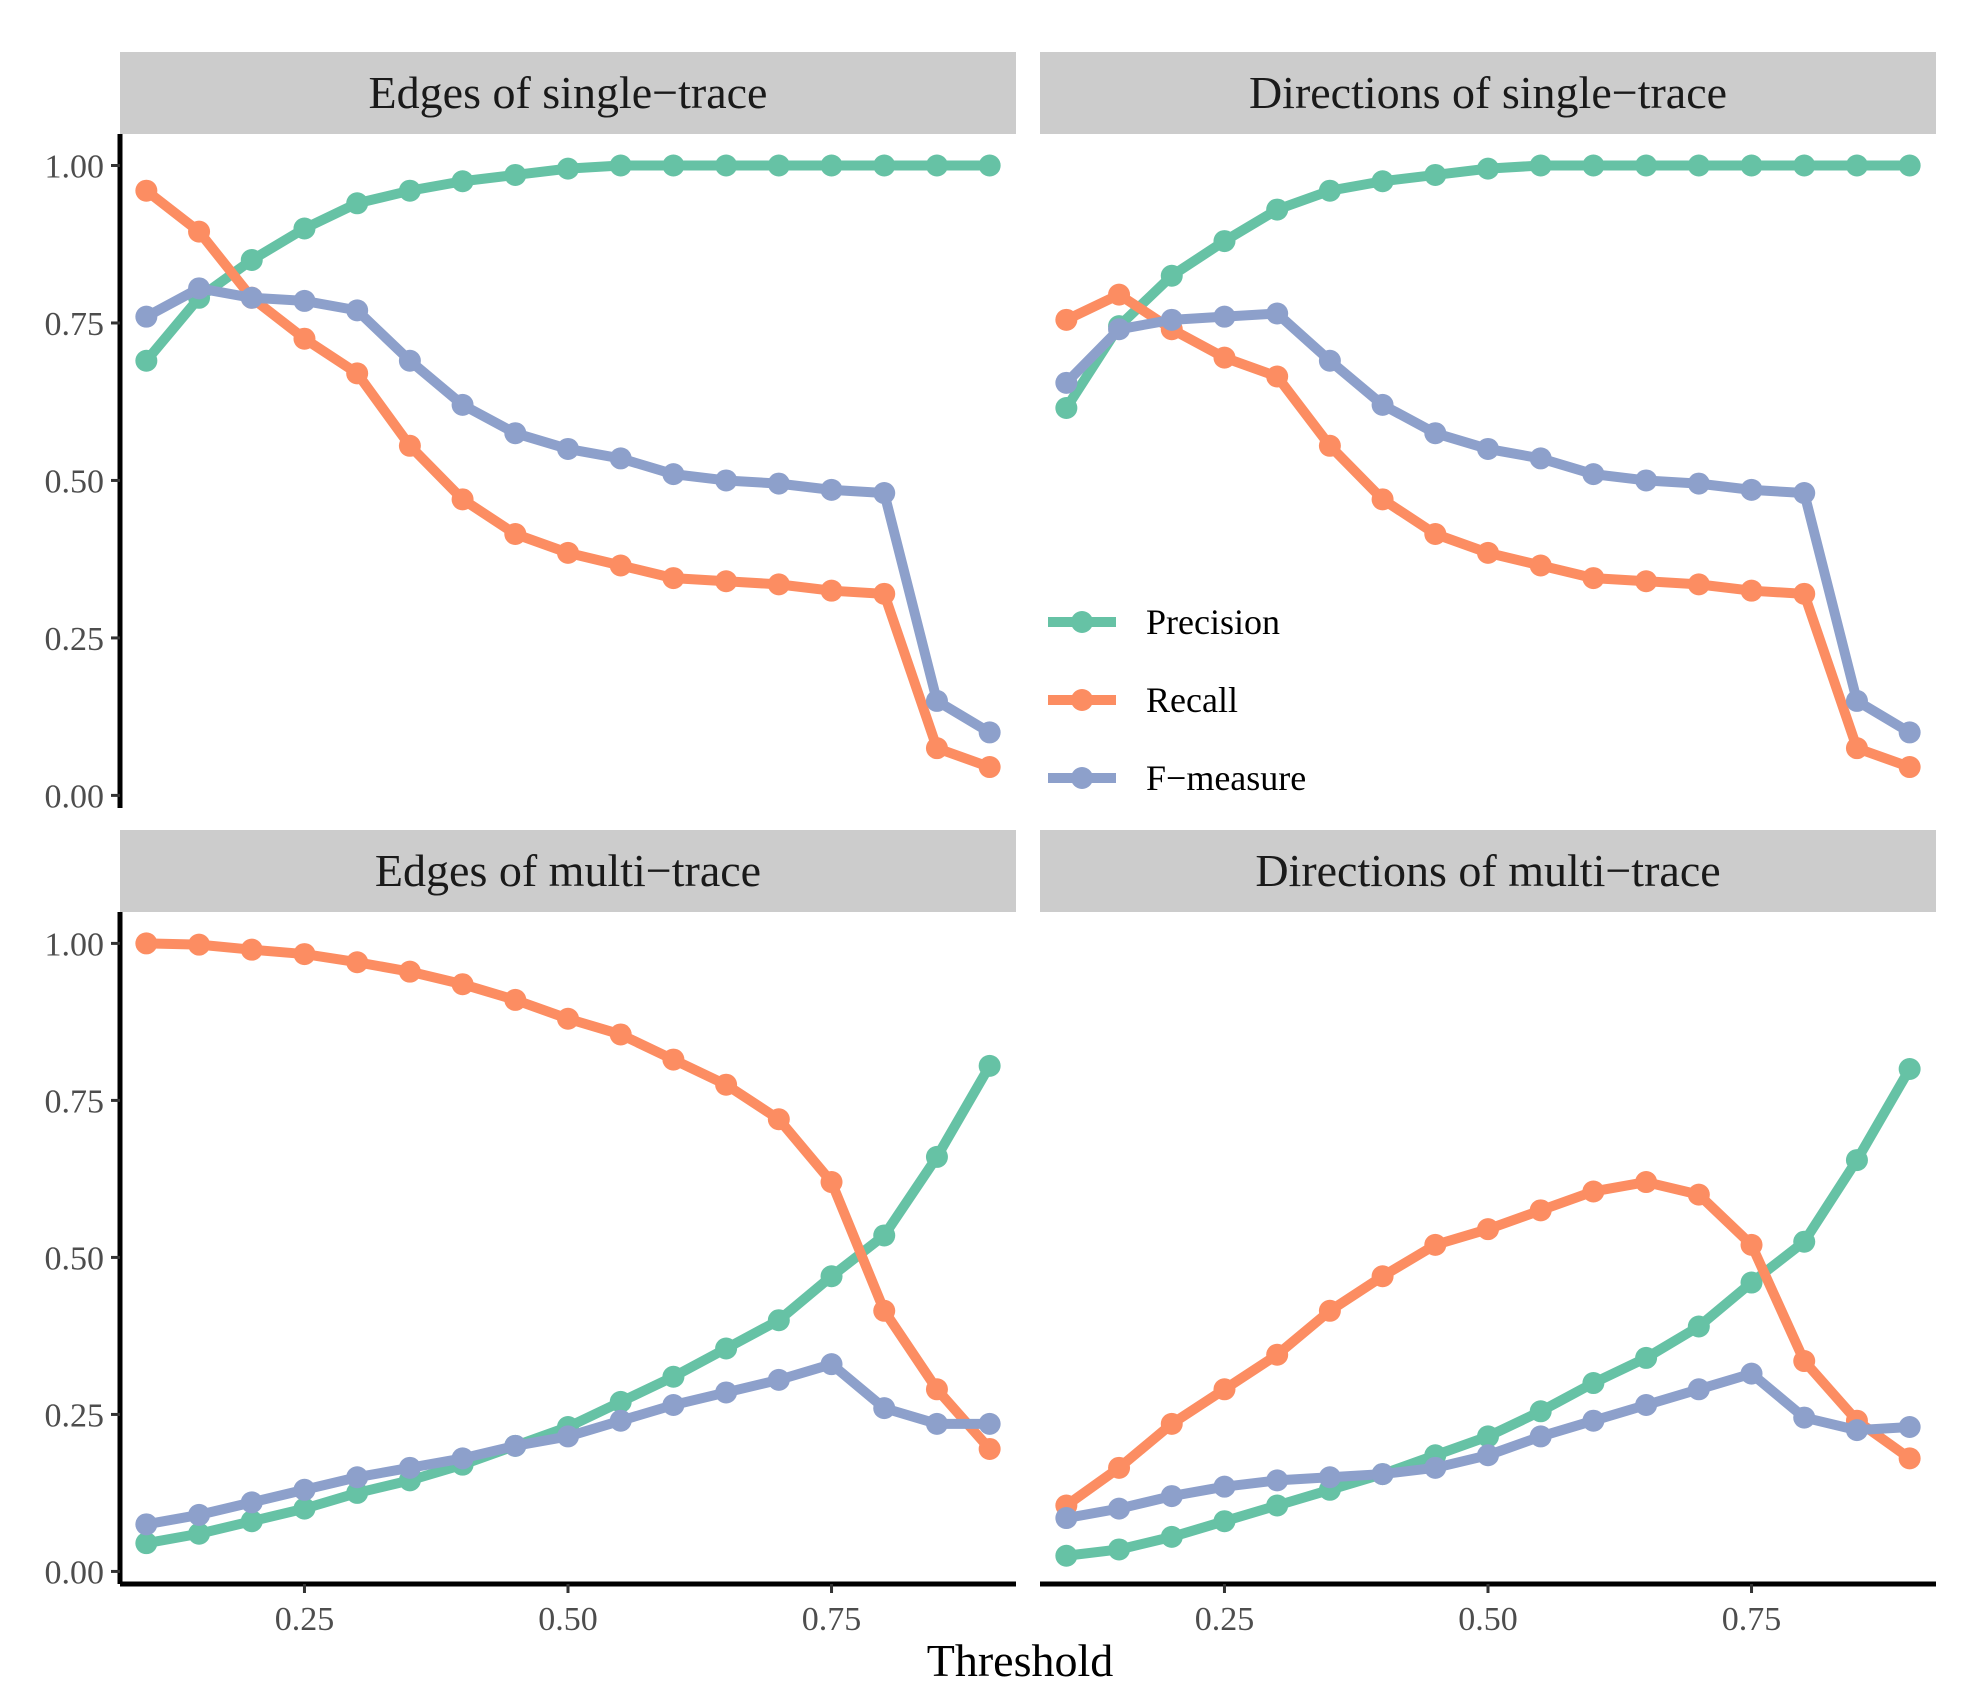 The image size is (1979, 1697). What do you see at coordinates (1020, 1660) in the screenshot?
I see `x-axis-title: Threshold` at bounding box center [1020, 1660].